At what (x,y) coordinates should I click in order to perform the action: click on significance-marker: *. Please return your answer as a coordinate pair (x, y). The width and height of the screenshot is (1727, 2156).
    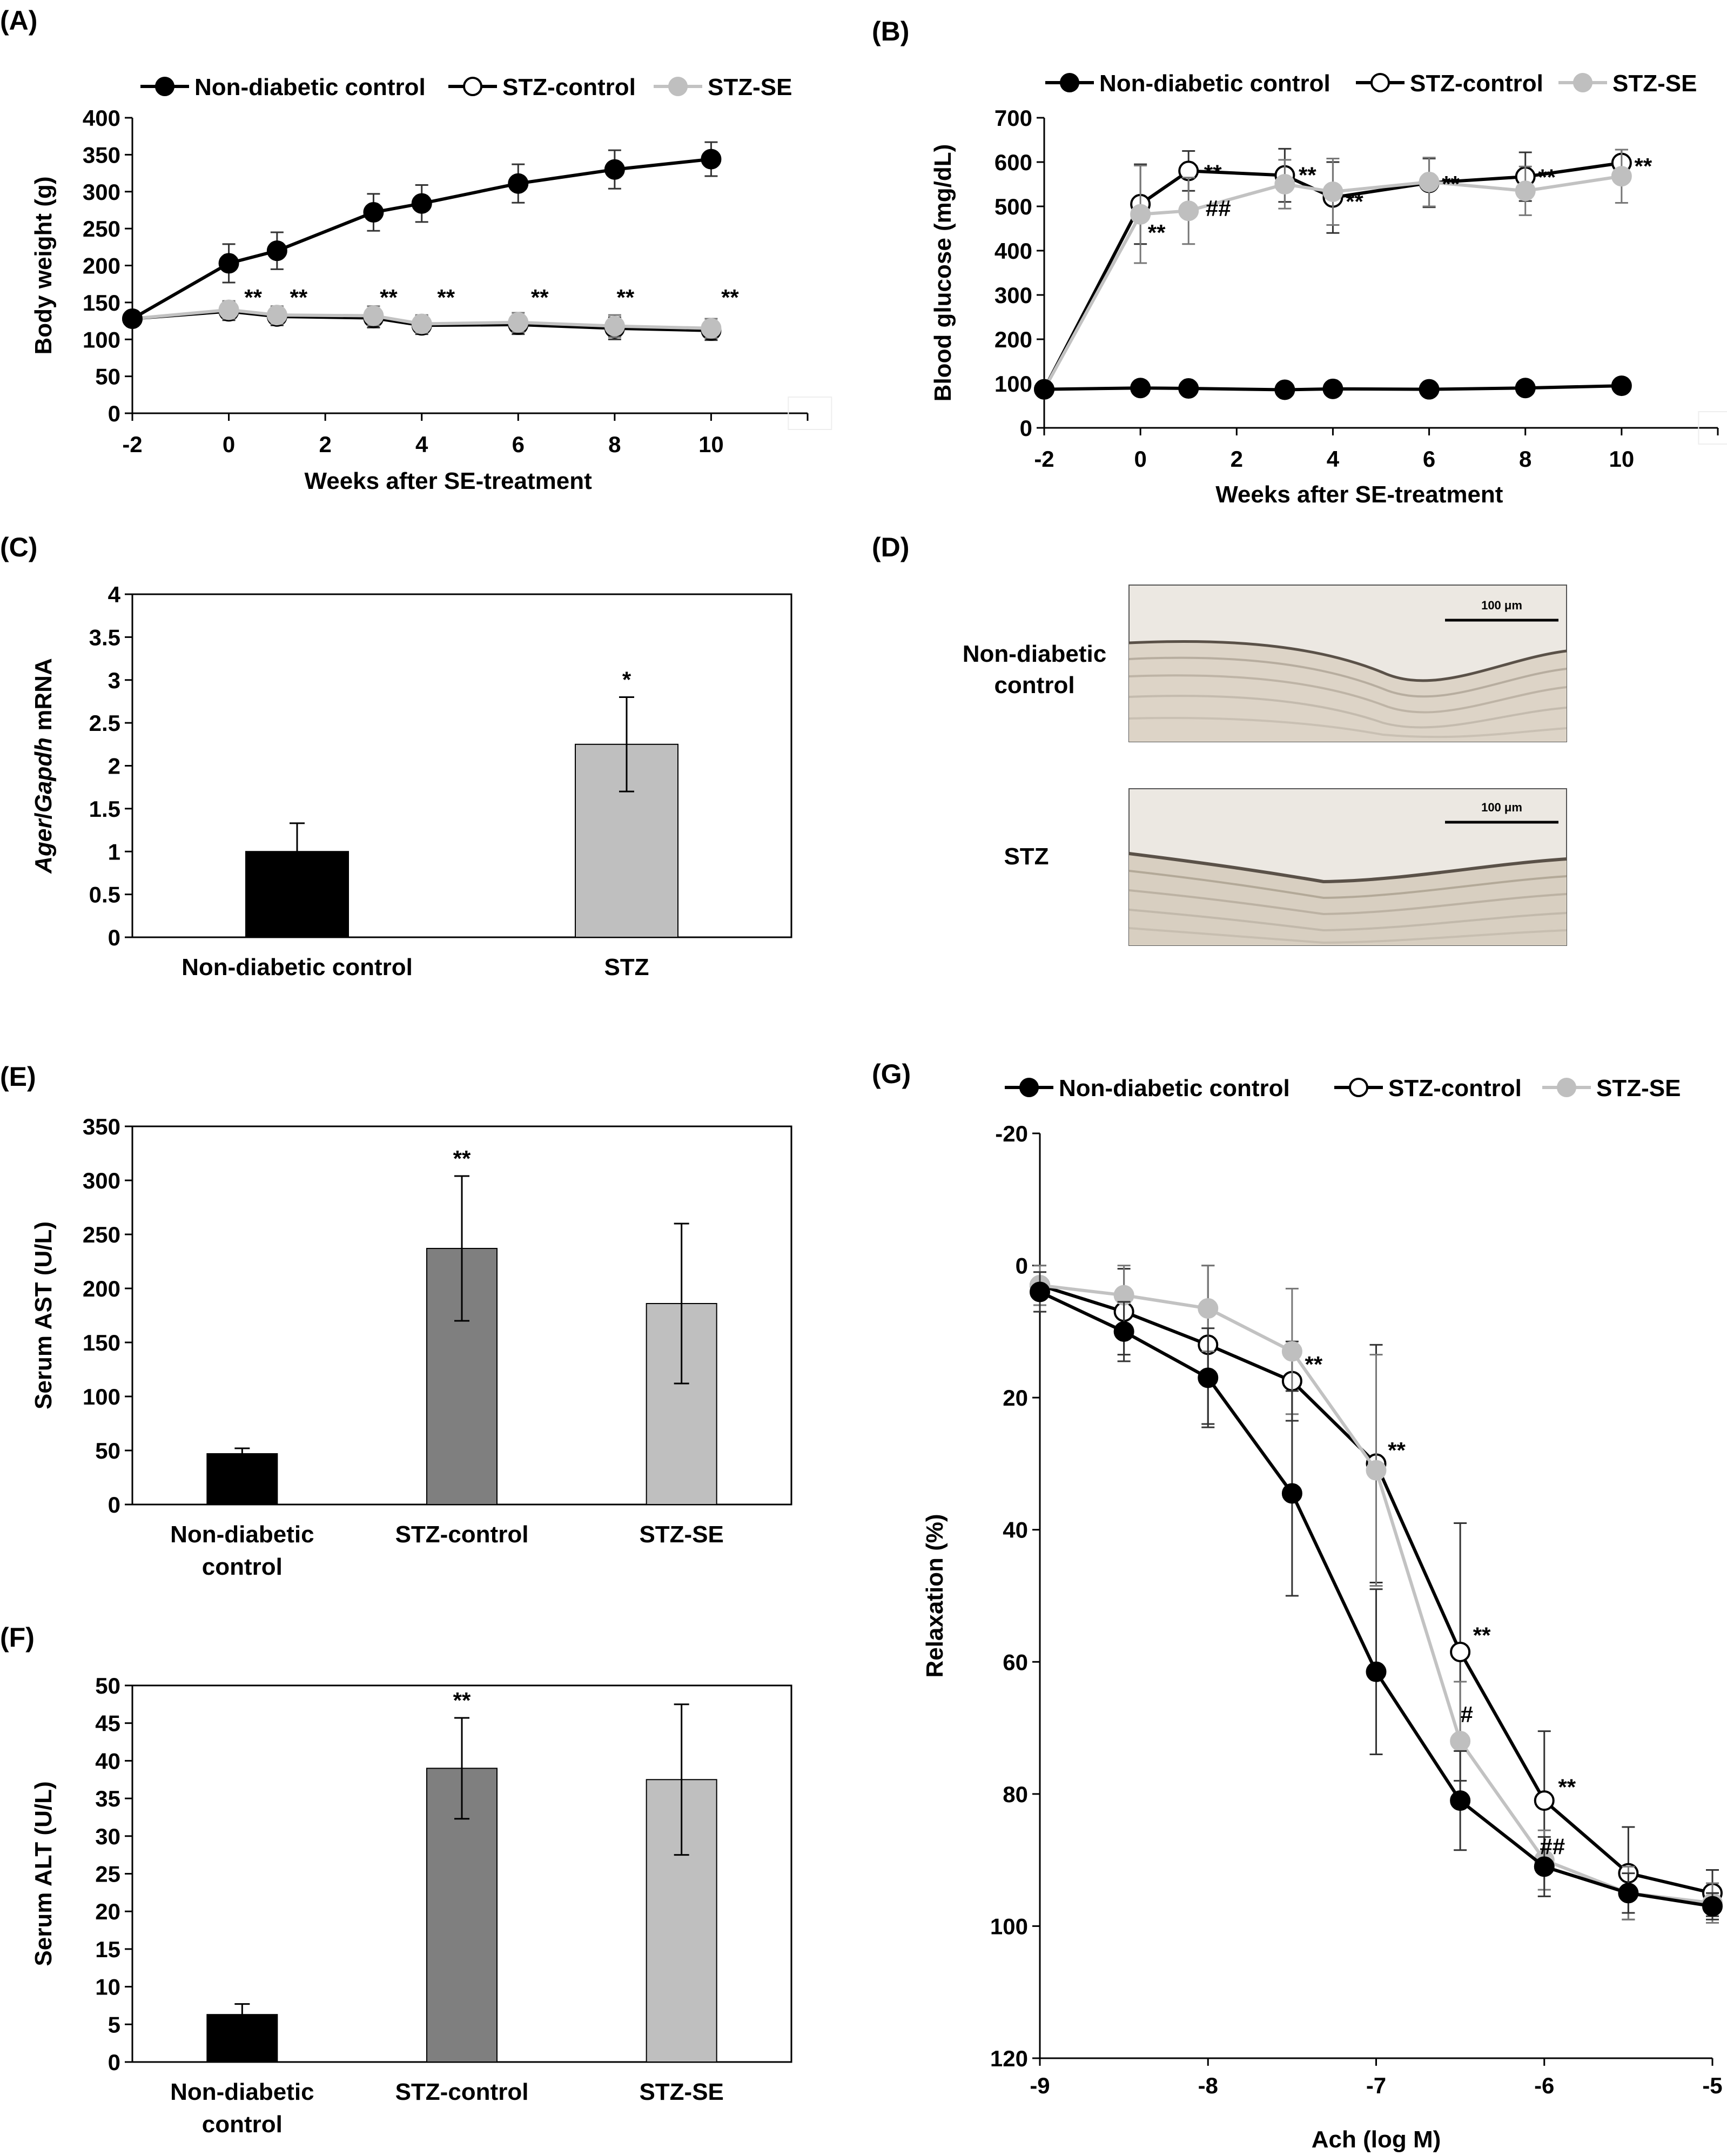
    Looking at the image, I should click on (626, 680).